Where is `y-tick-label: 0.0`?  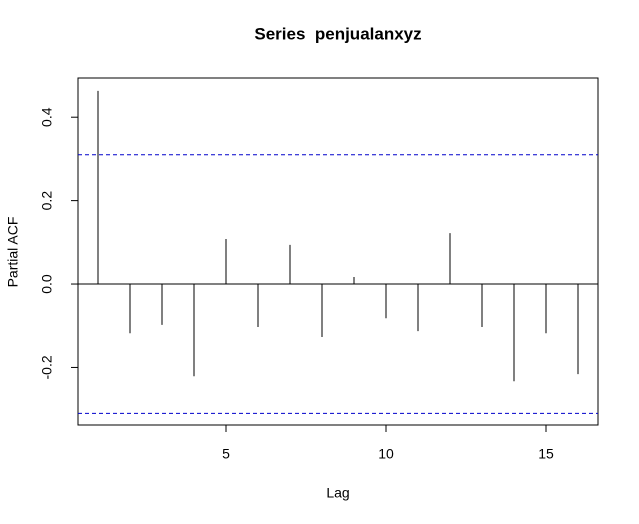 y-tick-label: 0.0 is located at coordinates (47, 284).